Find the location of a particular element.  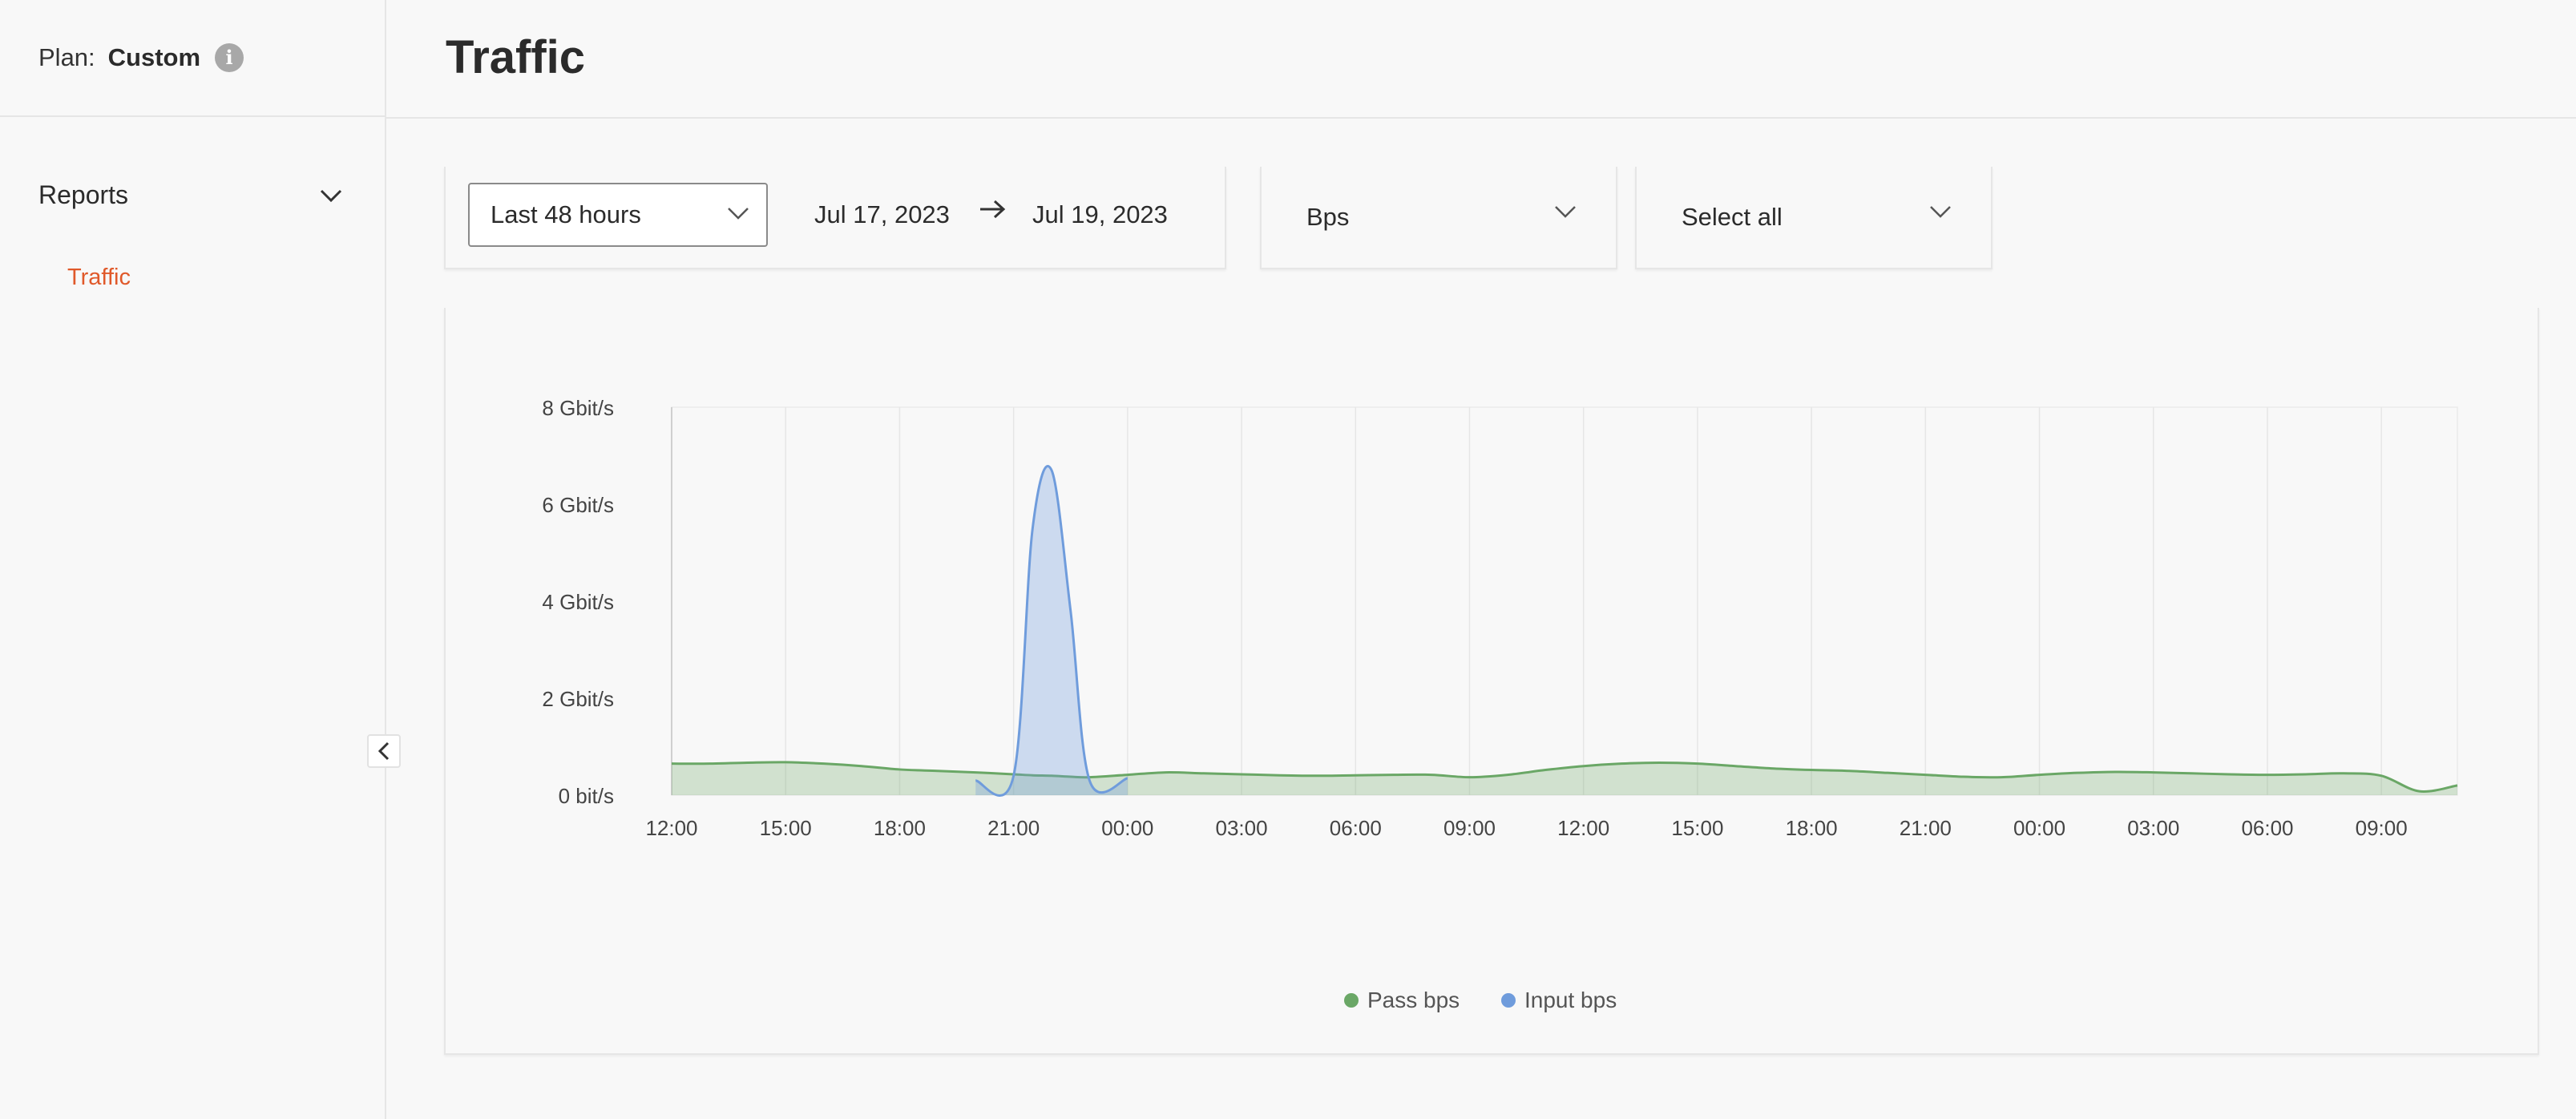

time-range-select: Last 48 hours is located at coordinates (618, 215).